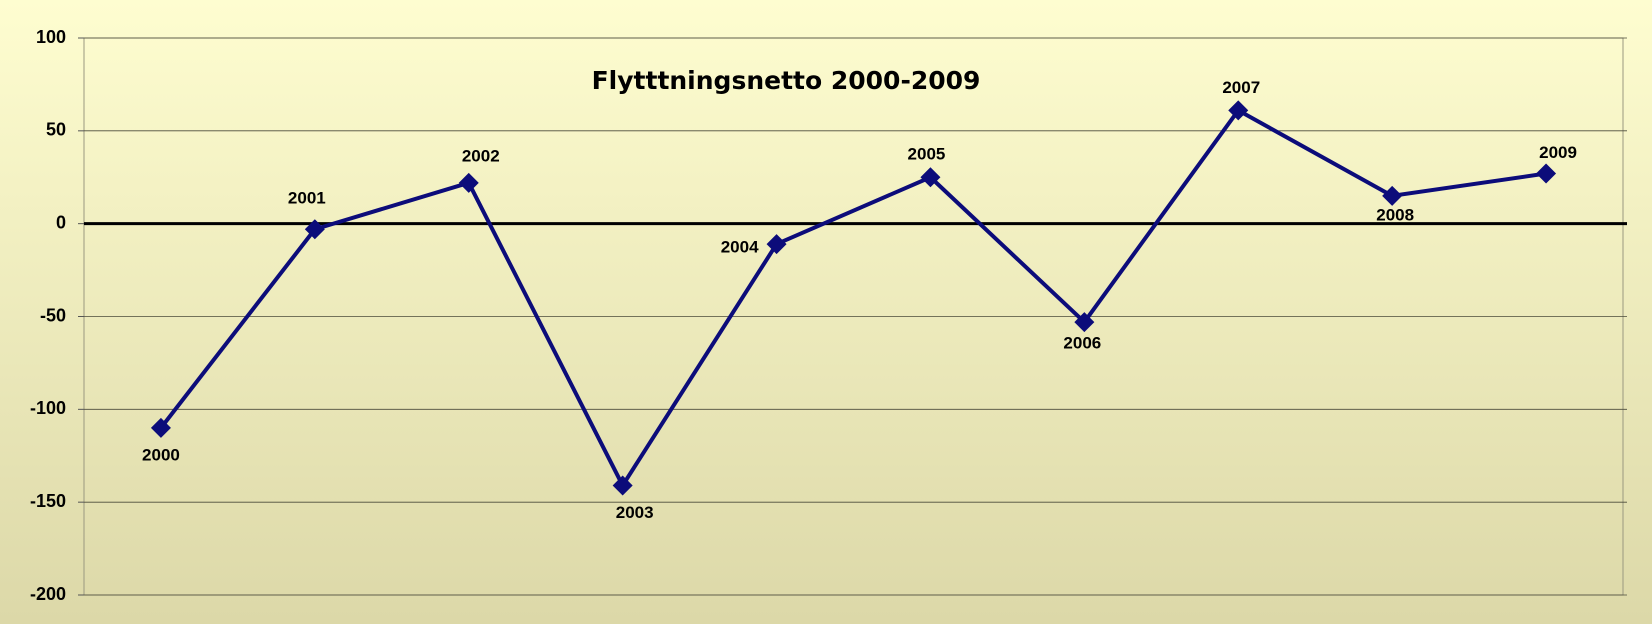 This screenshot has width=1652, height=624. What do you see at coordinates (48, 594) in the screenshot?
I see `y-tick-label: -200` at bounding box center [48, 594].